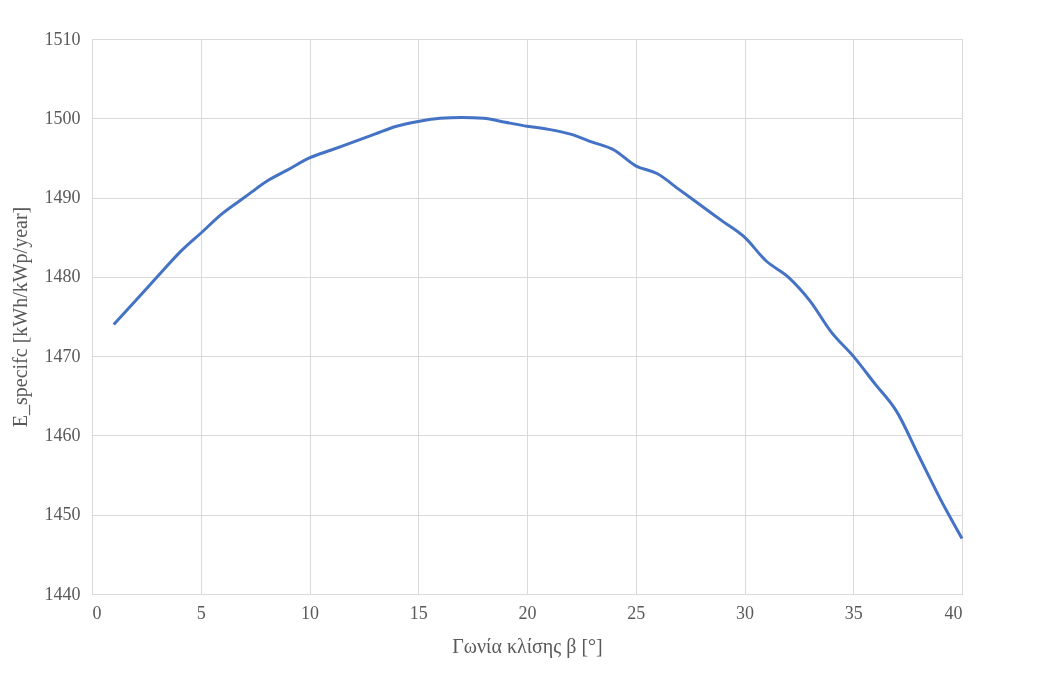 Image resolution: width=1039 pixels, height=683 pixels. Describe the element at coordinates (201, 612) in the screenshot. I see `x-tick-label: 5` at that location.